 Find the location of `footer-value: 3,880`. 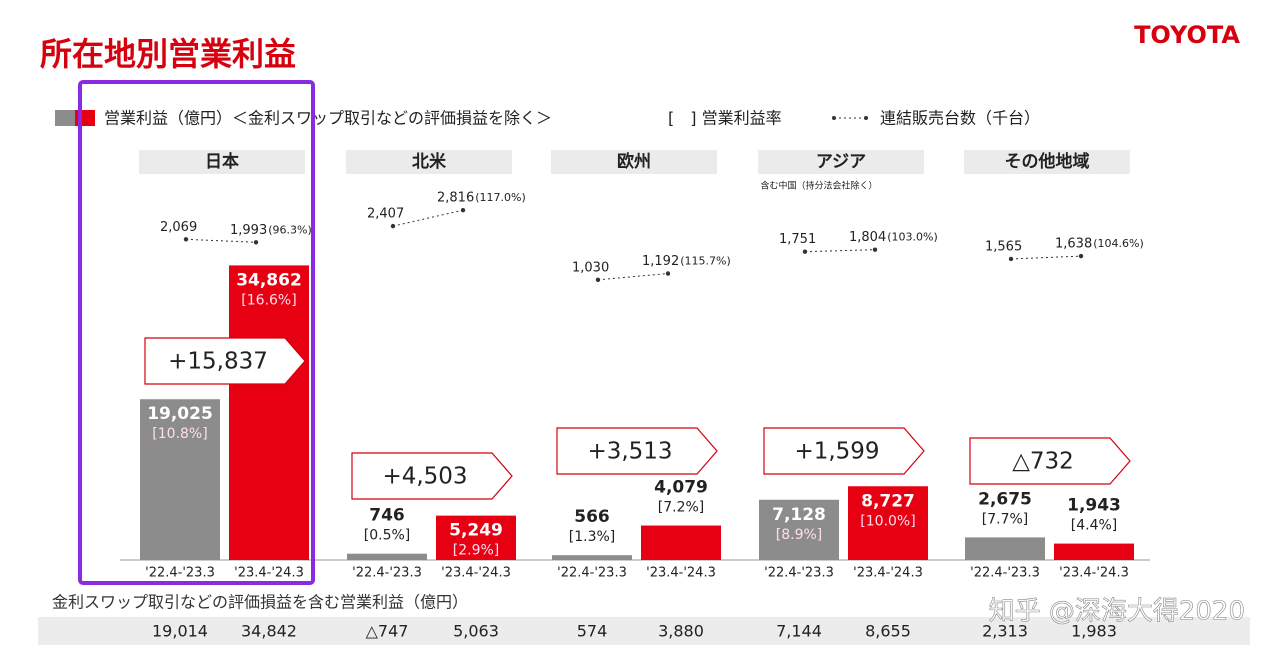

footer-value: 3,880 is located at coordinates (681, 631).